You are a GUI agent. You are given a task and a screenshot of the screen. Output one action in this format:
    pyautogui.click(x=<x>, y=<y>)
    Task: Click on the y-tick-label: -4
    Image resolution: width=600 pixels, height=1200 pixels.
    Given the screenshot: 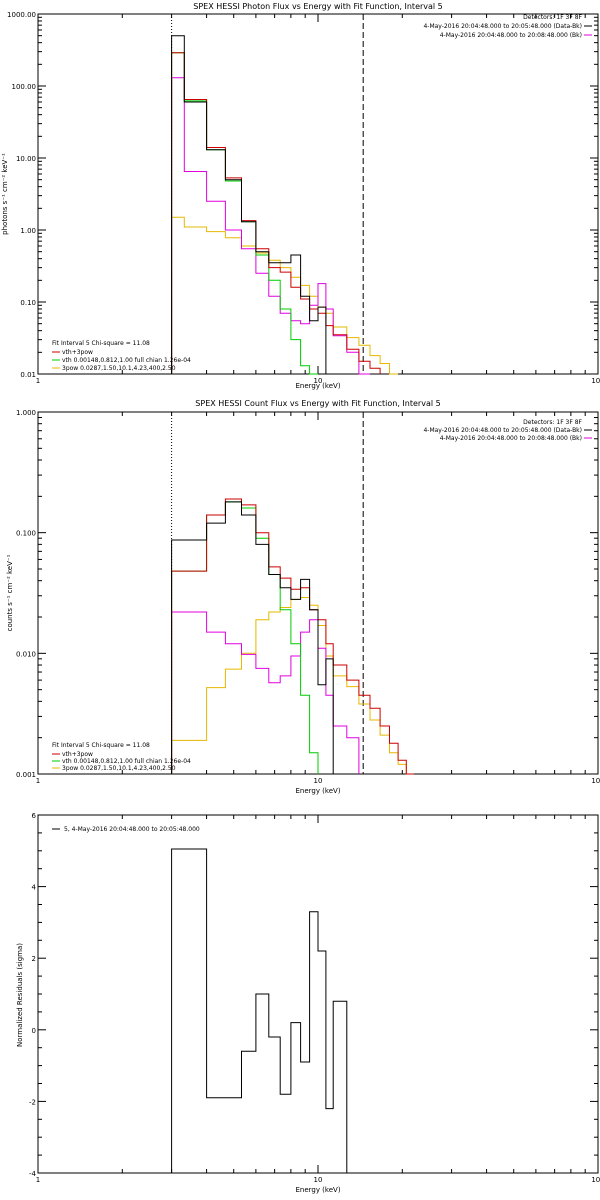 What is the action you would take?
    pyautogui.click(x=33, y=1174)
    